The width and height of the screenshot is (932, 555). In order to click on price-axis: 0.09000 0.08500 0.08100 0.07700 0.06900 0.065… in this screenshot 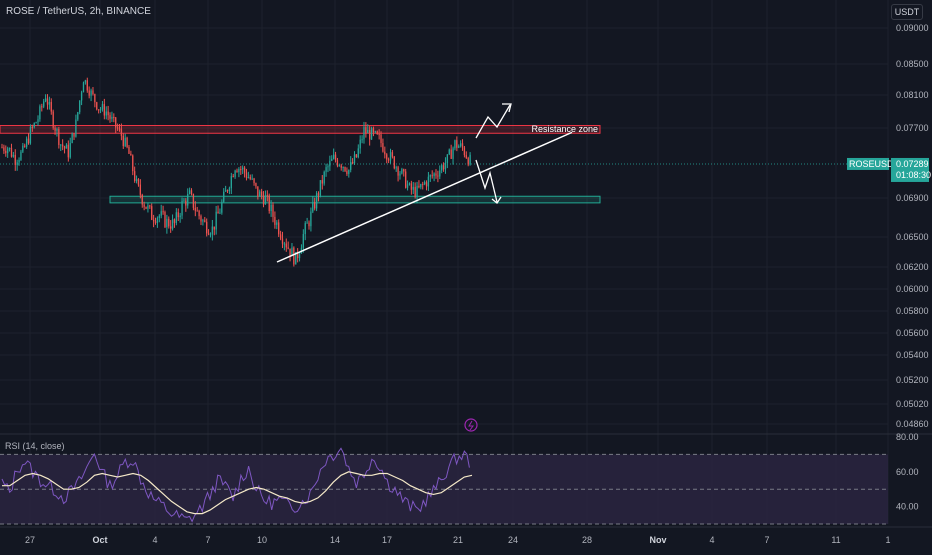, I will do `click(889, 267)`.